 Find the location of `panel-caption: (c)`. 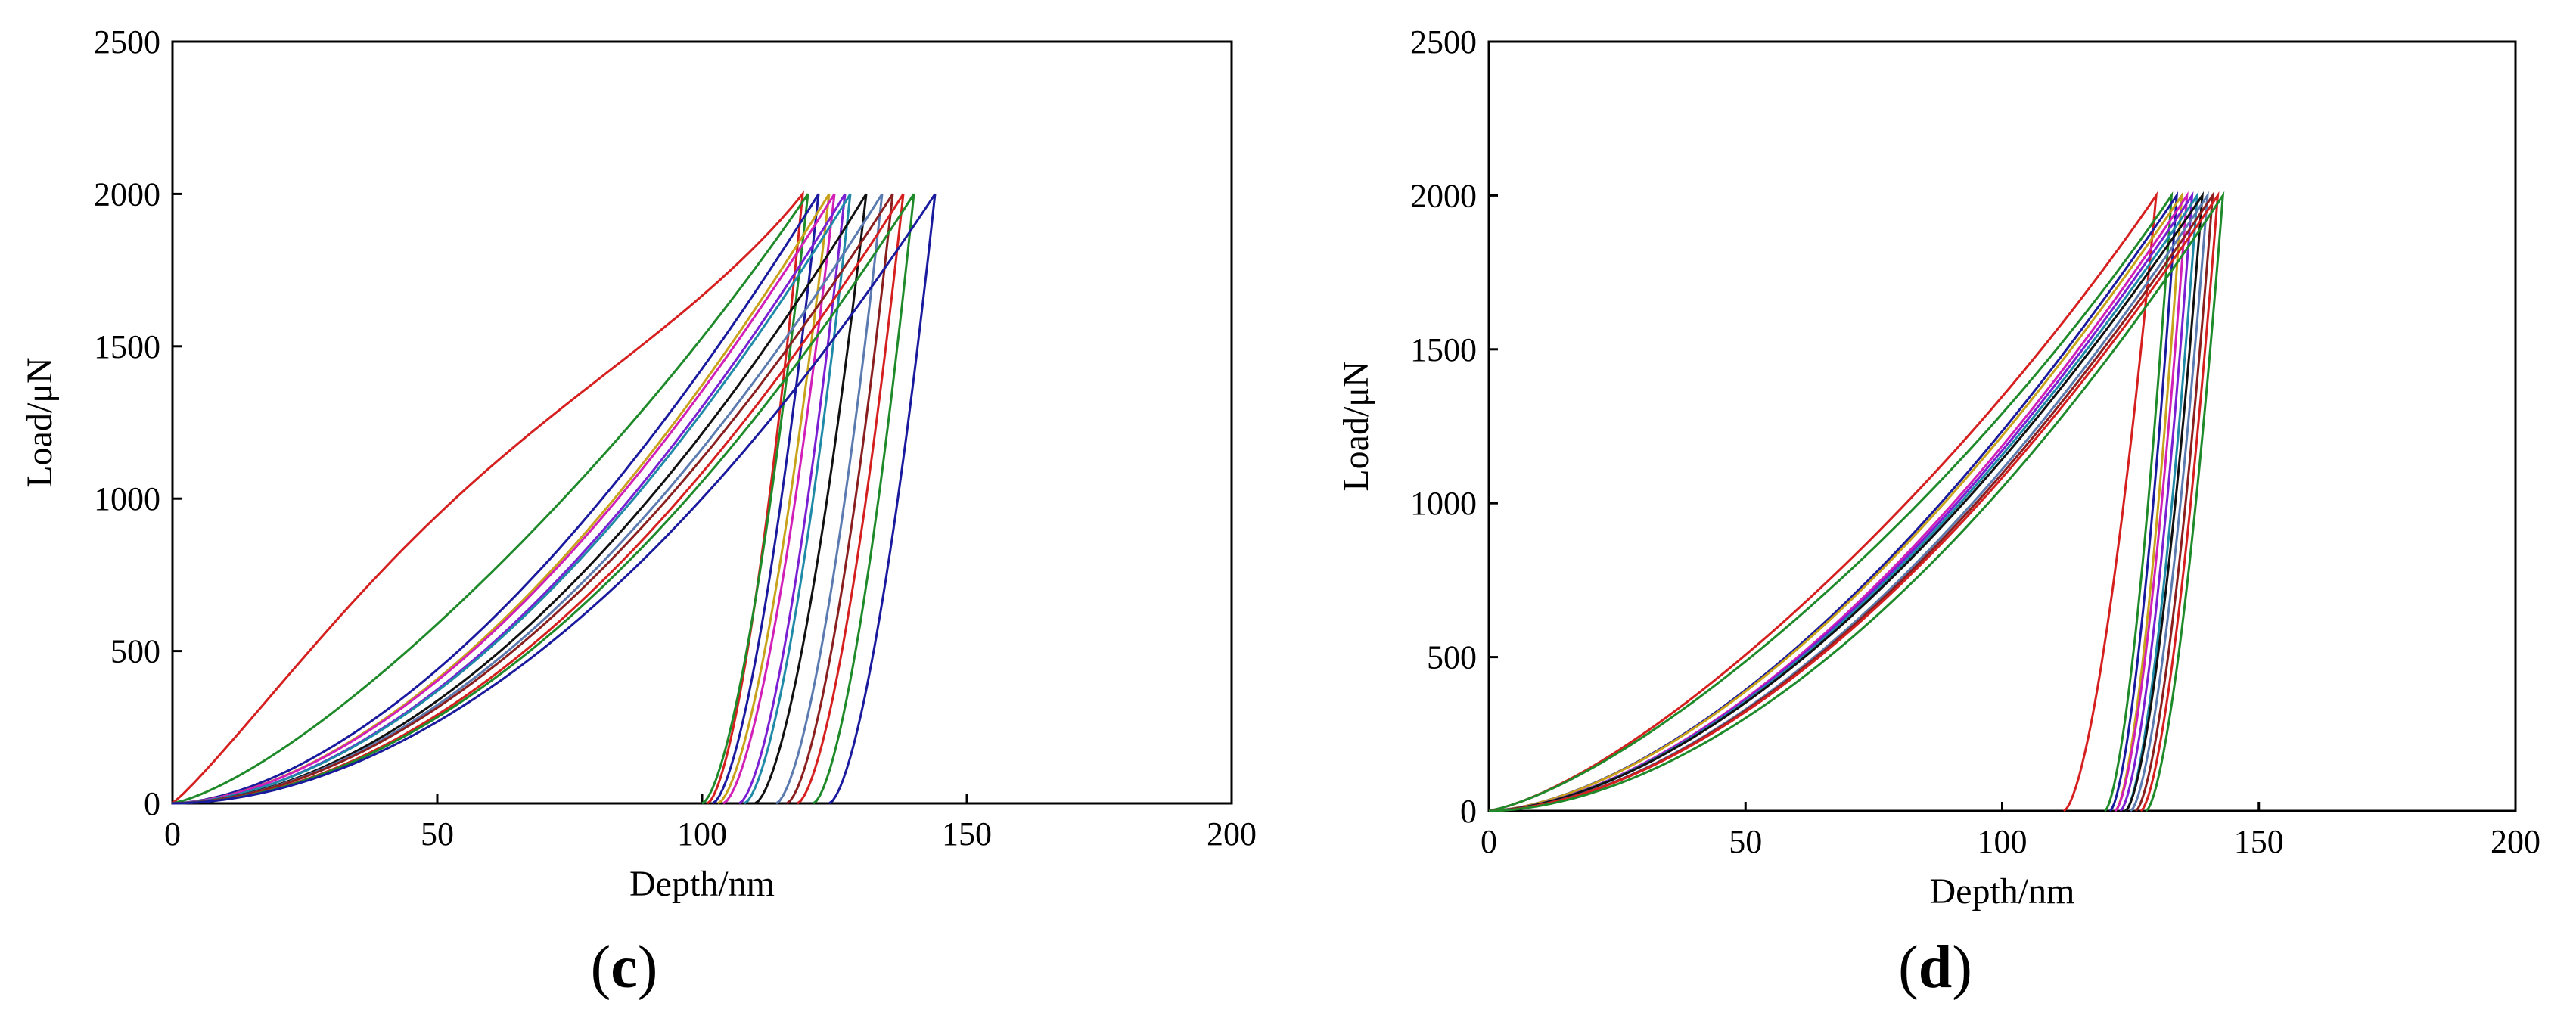

panel-caption: (c) is located at coordinates (624, 967).